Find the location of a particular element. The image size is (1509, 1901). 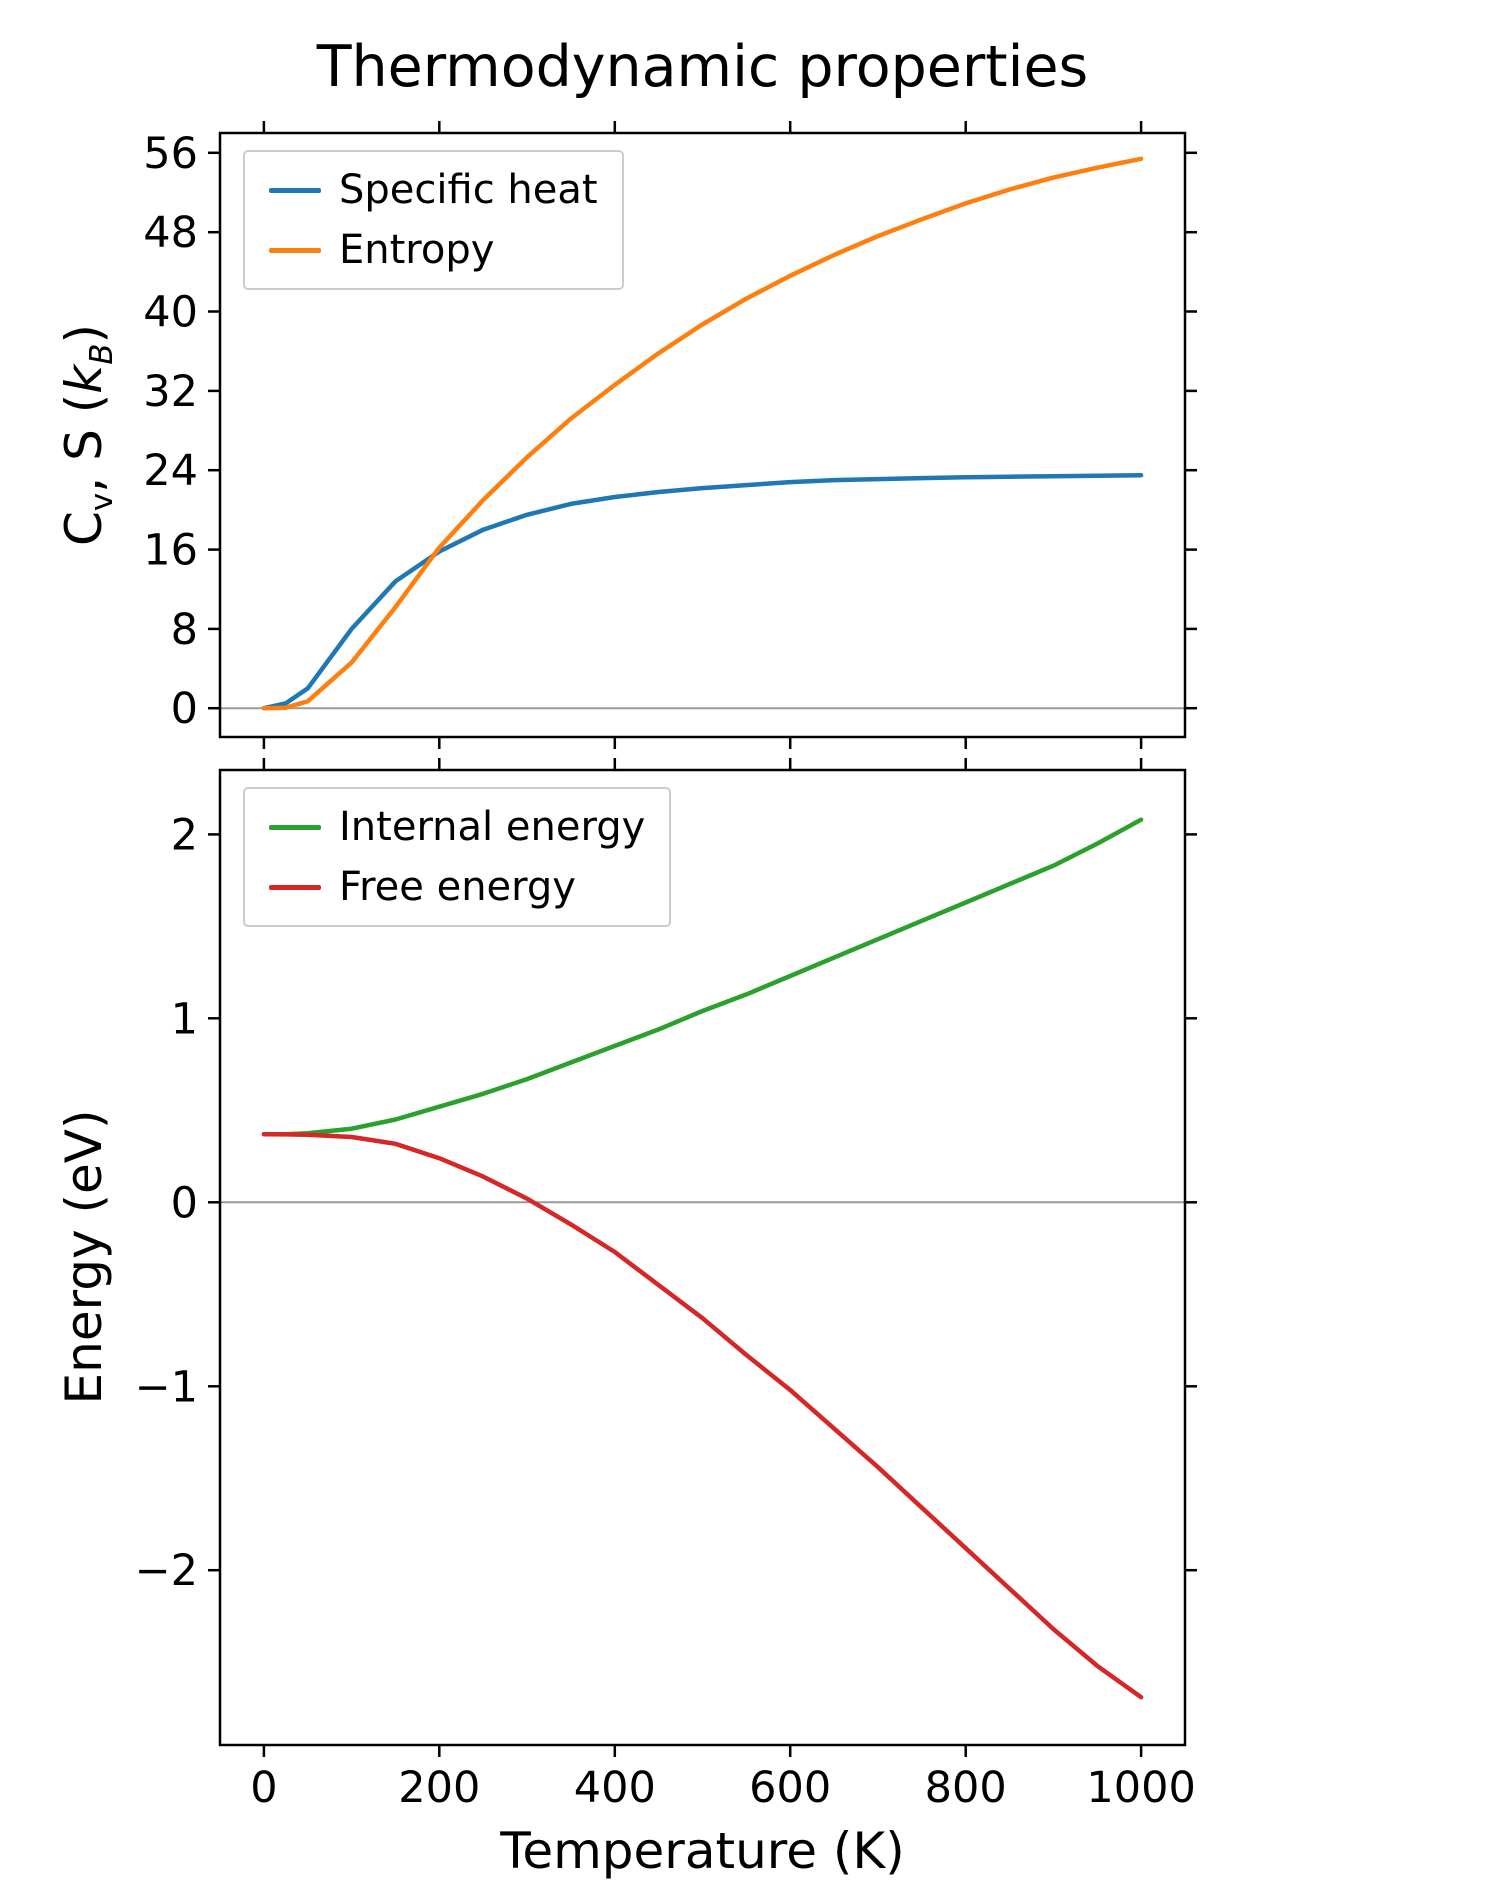

x-tick-label: 0 is located at coordinates (263, 1788).